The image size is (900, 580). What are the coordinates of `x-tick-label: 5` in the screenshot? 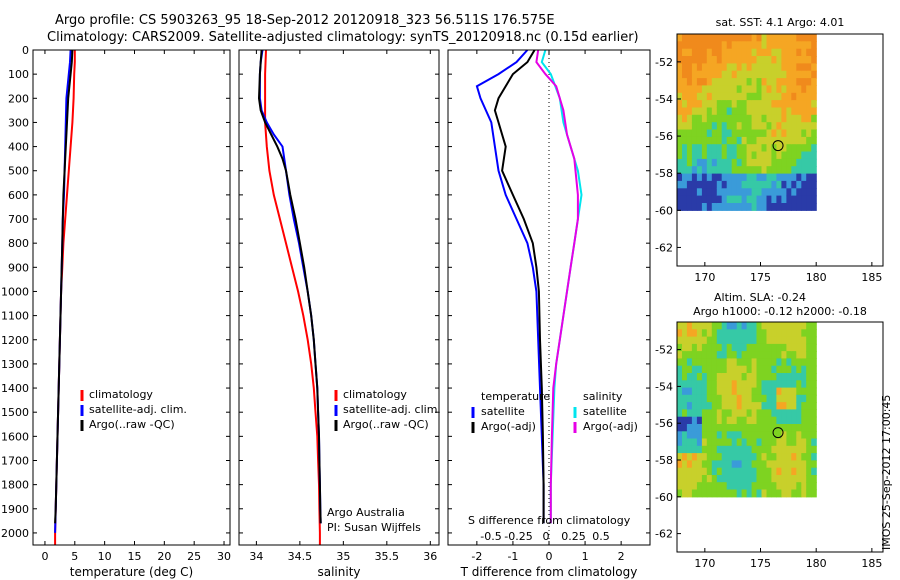 It's located at (74, 556).